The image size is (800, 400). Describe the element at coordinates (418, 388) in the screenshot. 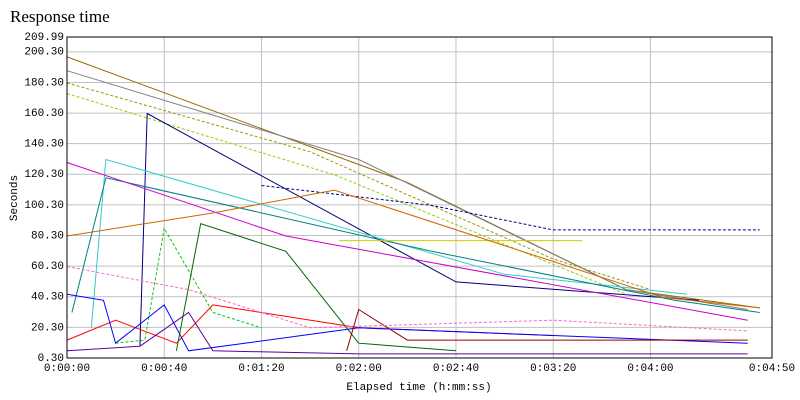

I see `x-axis-label: Elapsed time (h:mm:ss)` at that location.